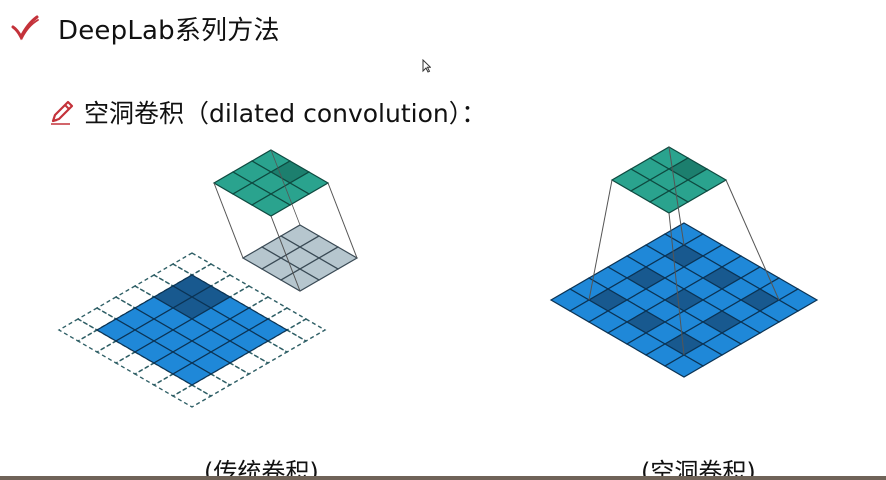 This screenshot has width=886, height=480. What do you see at coordinates (285, 113) in the screenshot?
I see `subtitle: 空洞卷积（dilated convolution）：` at bounding box center [285, 113].